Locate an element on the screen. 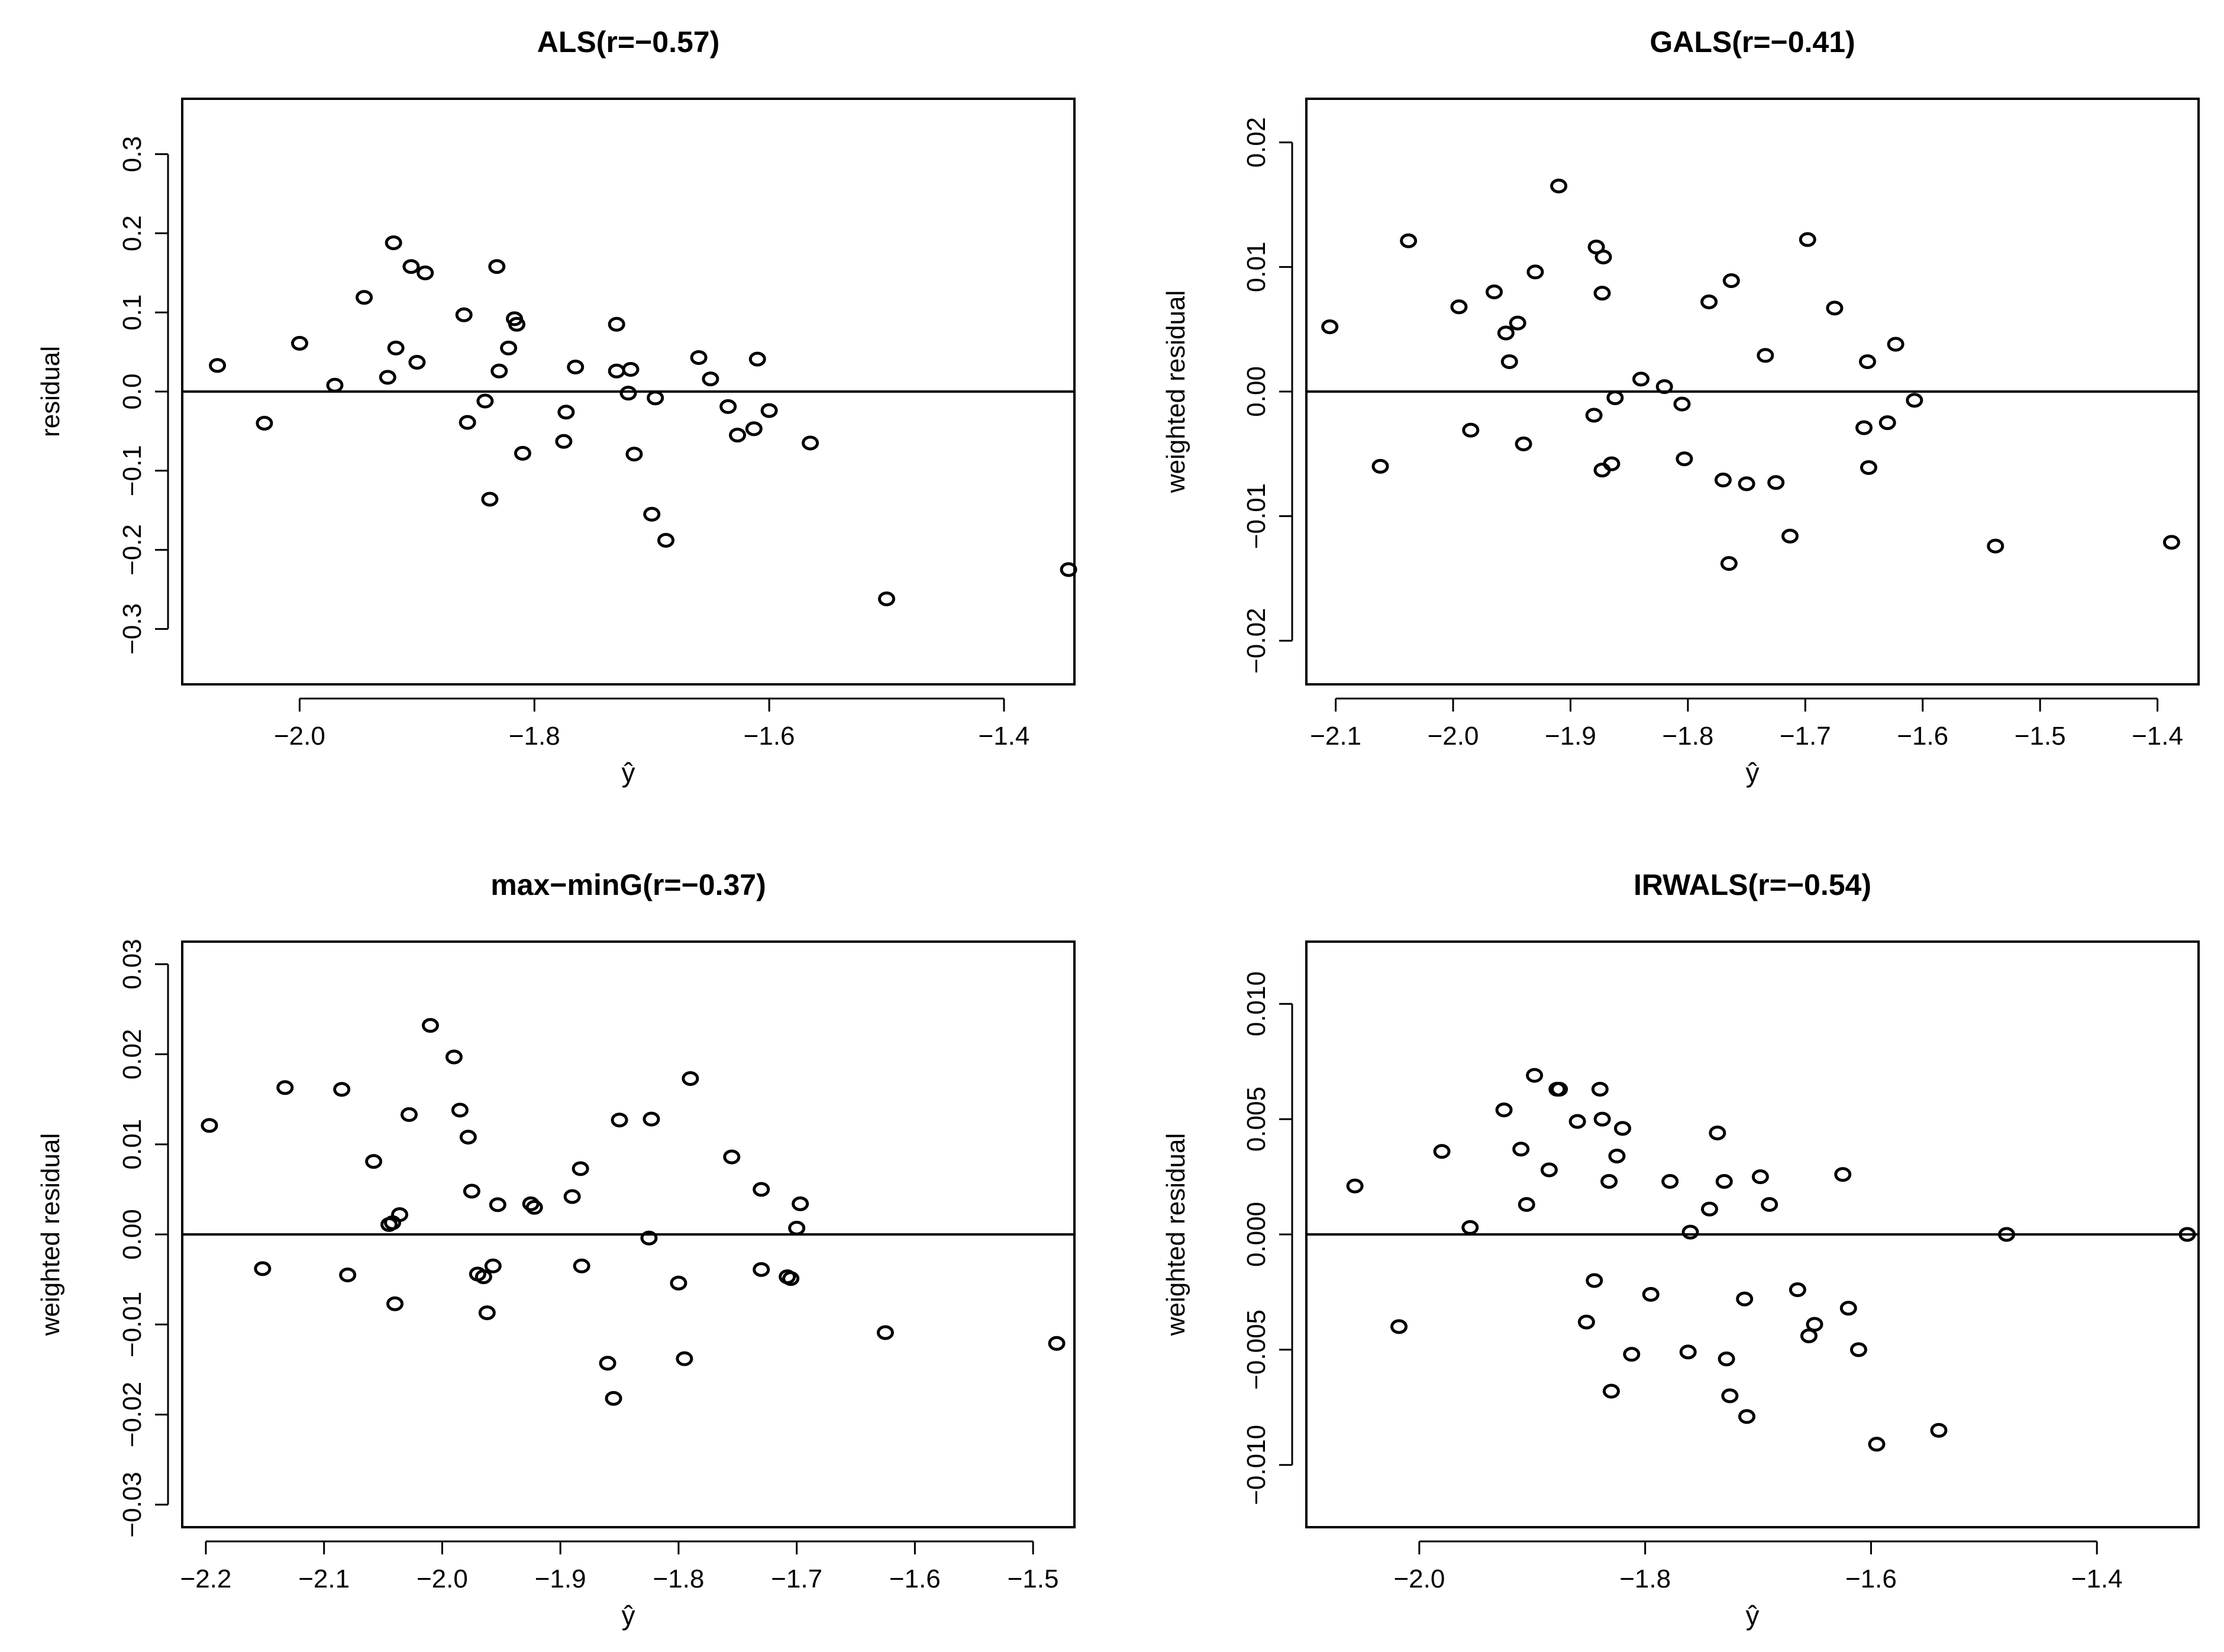  x-tick-label: −2.0 is located at coordinates (1419, 1578).